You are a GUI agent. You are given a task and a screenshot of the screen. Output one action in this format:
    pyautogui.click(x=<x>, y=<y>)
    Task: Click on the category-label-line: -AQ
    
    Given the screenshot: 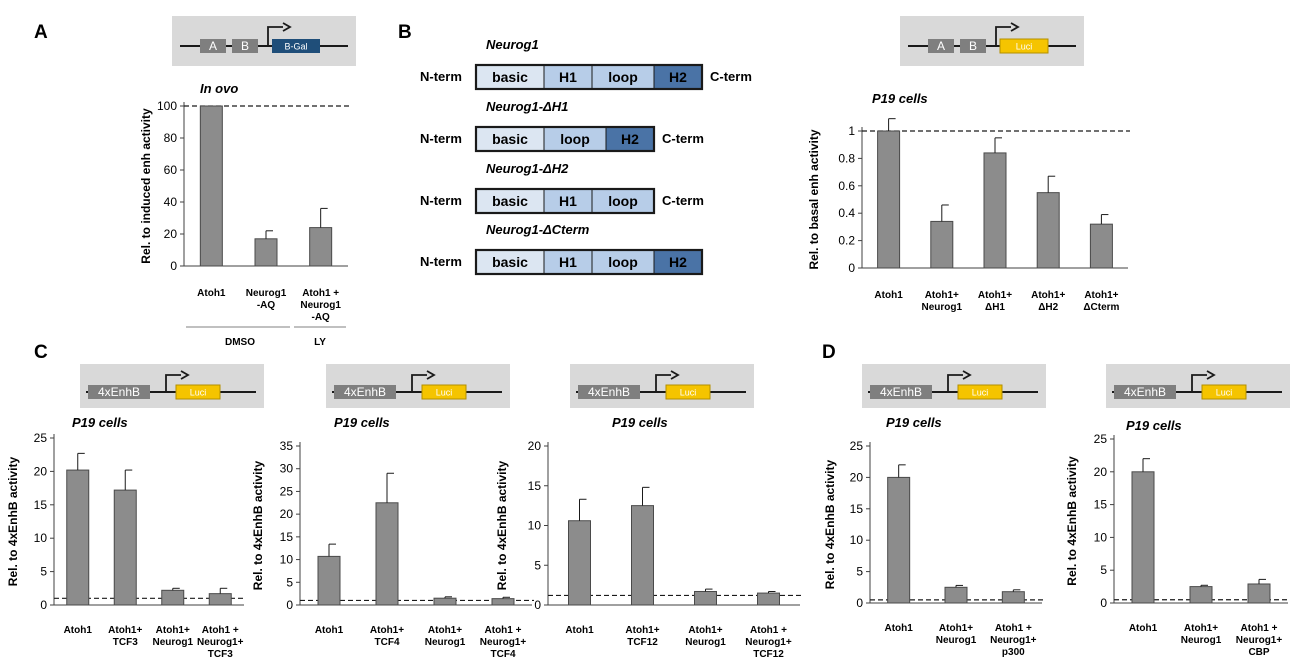 What is the action you would take?
    pyautogui.click(x=320, y=317)
    